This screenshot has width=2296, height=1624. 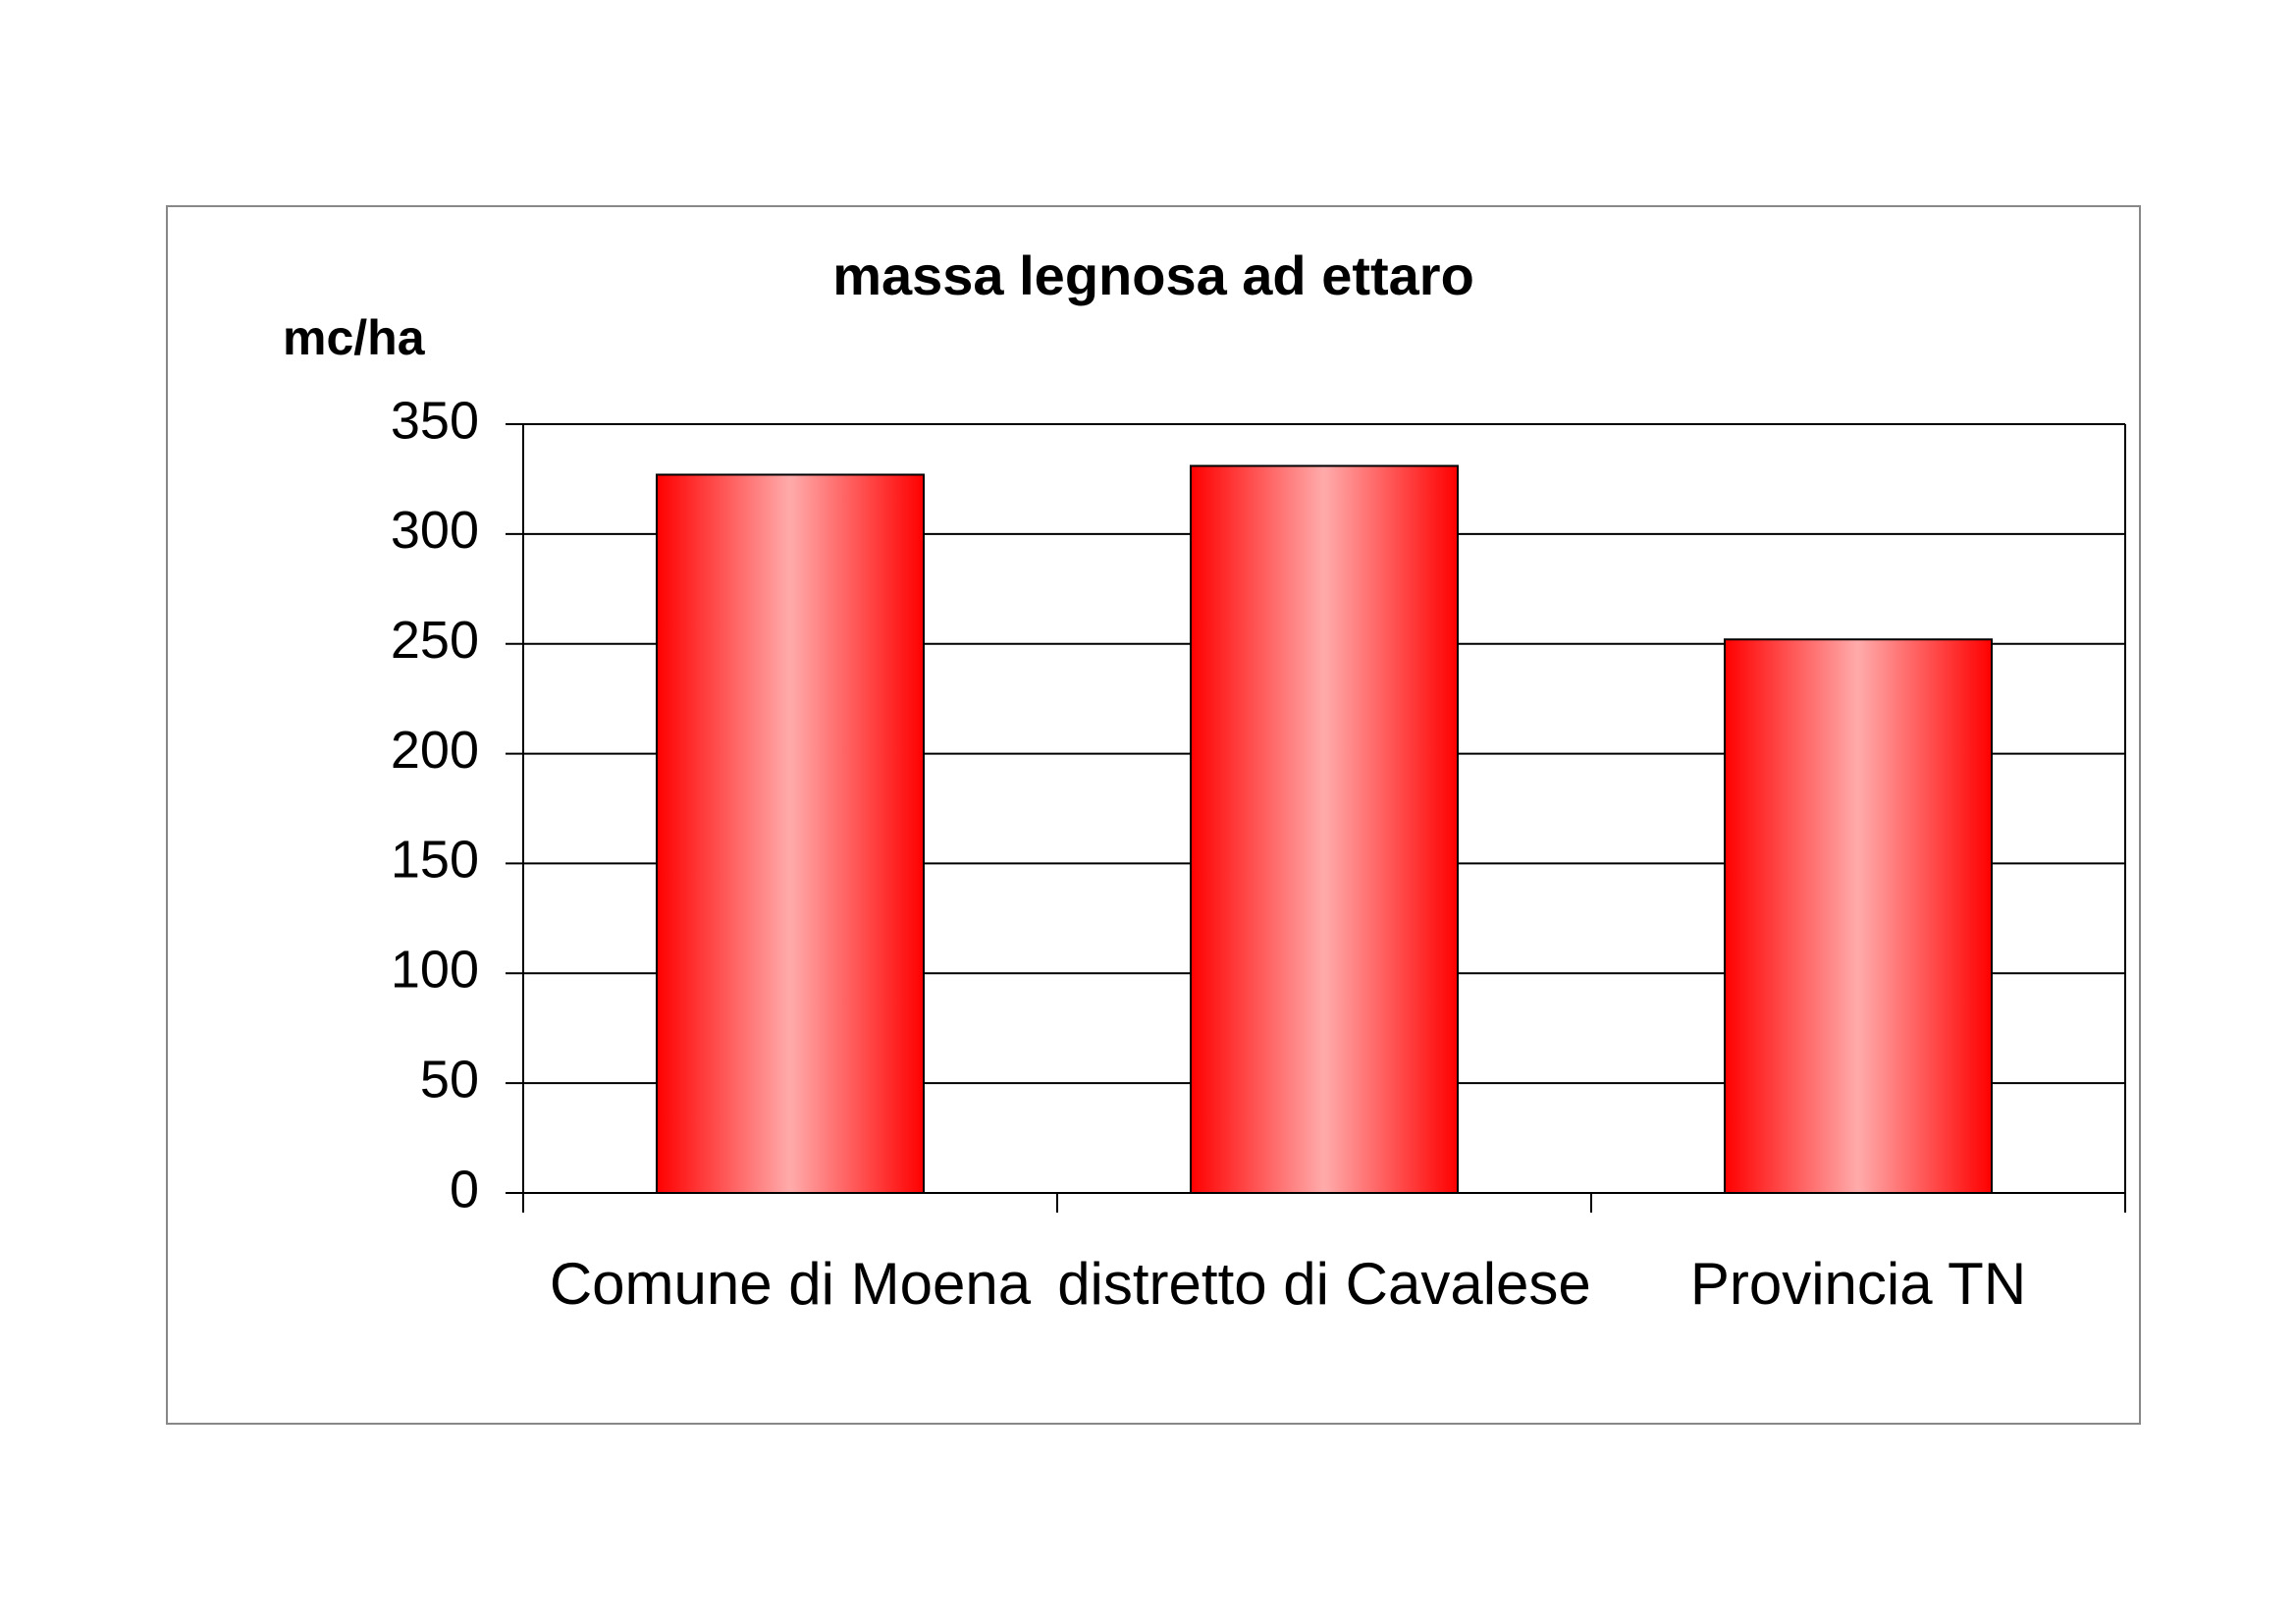 What do you see at coordinates (1153, 275) in the screenshot?
I see `chart-title: massa legnosa ad ettaro` at bounding box center [1153, 275].